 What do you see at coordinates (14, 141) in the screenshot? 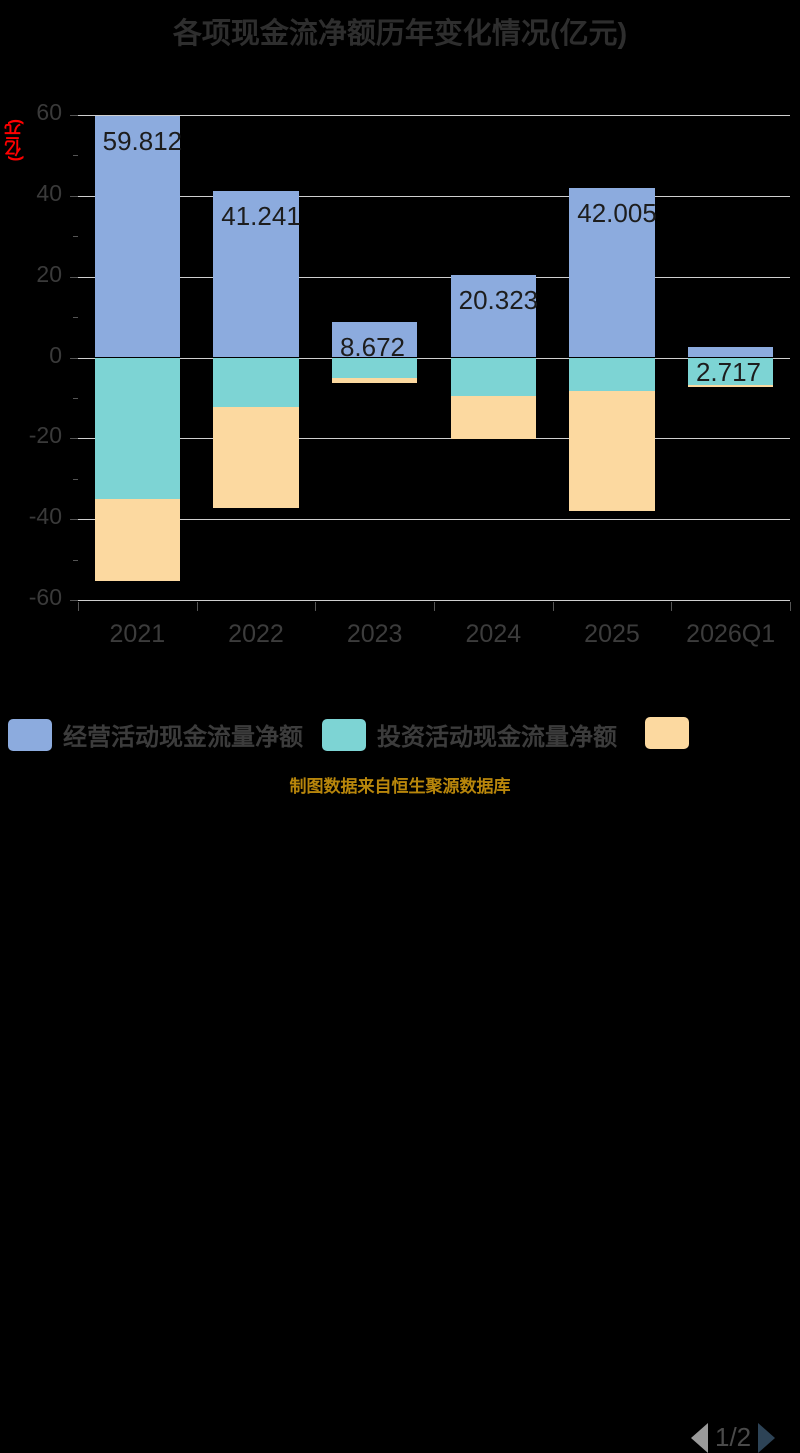
I see `y-axis-title: (亿元)` at bounding box center [14, 141].